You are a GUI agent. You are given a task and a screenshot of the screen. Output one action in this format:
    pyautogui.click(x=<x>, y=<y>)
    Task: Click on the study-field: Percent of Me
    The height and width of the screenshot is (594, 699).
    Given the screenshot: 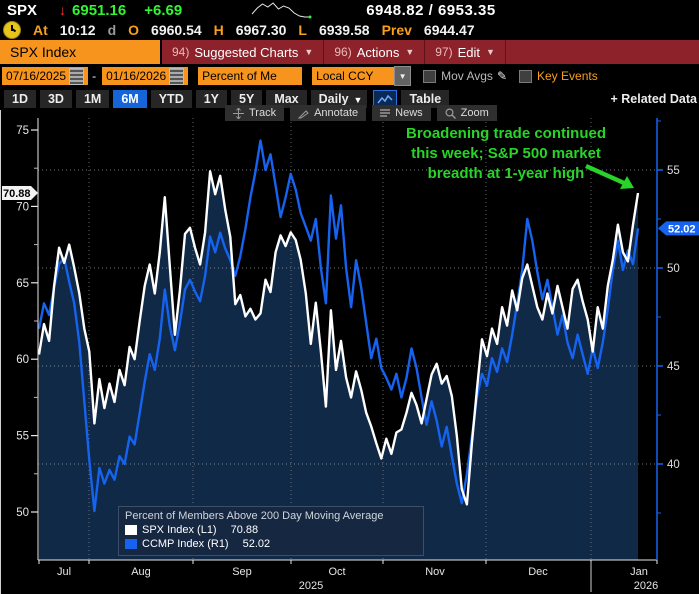 What is the action you would take?
    pyautogui.click(x=250, y=76)
    